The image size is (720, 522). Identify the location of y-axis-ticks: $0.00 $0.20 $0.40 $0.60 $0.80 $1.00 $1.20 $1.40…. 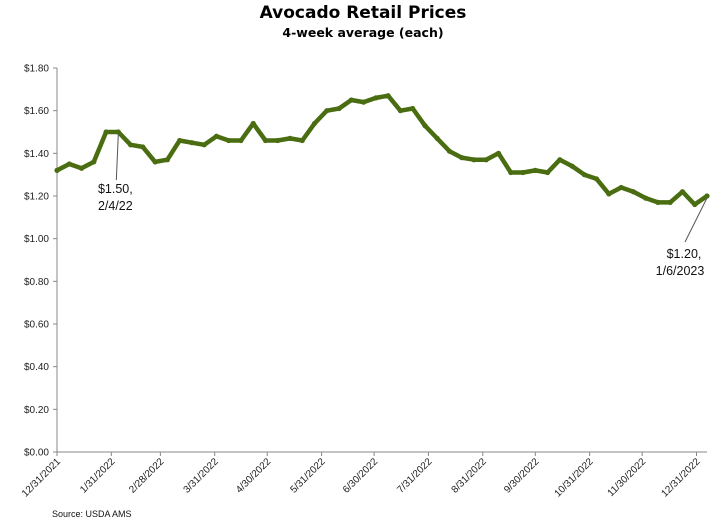
(40, 261).